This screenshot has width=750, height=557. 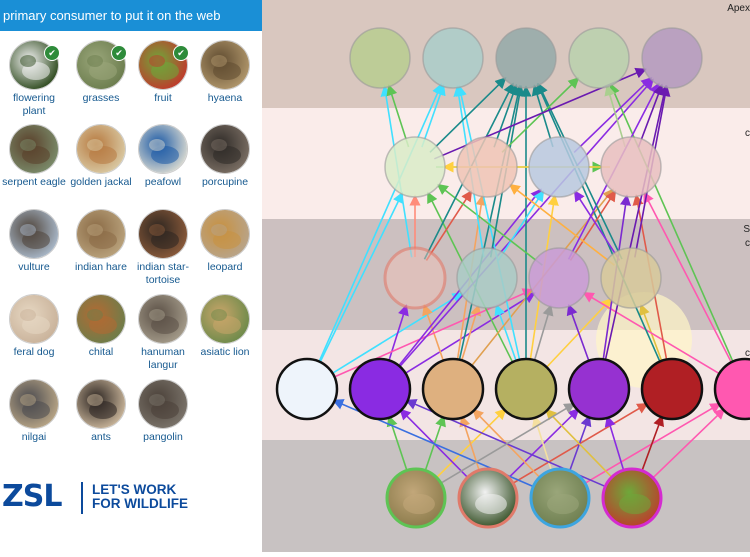 What do you see at coordinates (101, 65) in the screenshot?
I see `grasses-photo: ✔` at bounding box center [101, 65].